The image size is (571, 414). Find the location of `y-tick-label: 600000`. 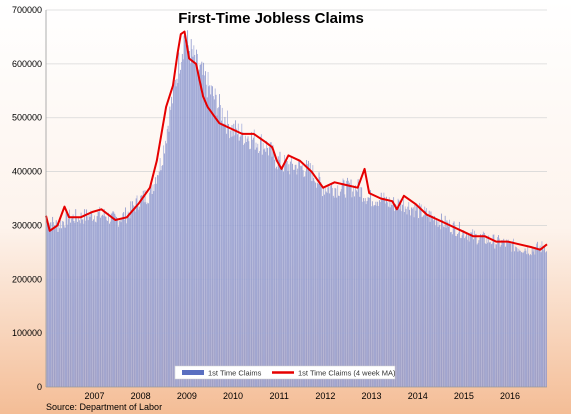

y-tick-label: 600000 is located at coordinates (27, 64).